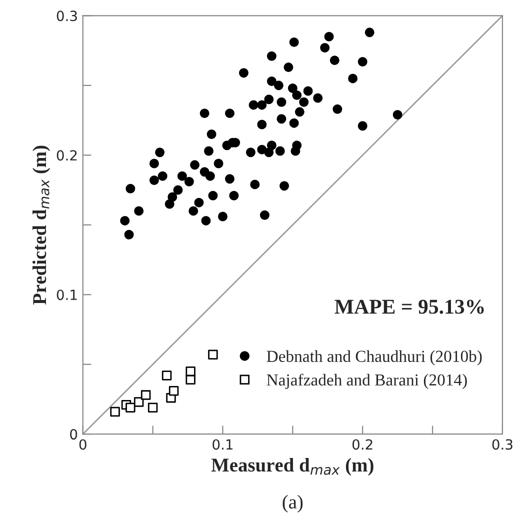 The width and height of the screenshot is (518, 523). I want to click on x-axis-title: Measured d$_{max}$ (m), so click(292, 467).